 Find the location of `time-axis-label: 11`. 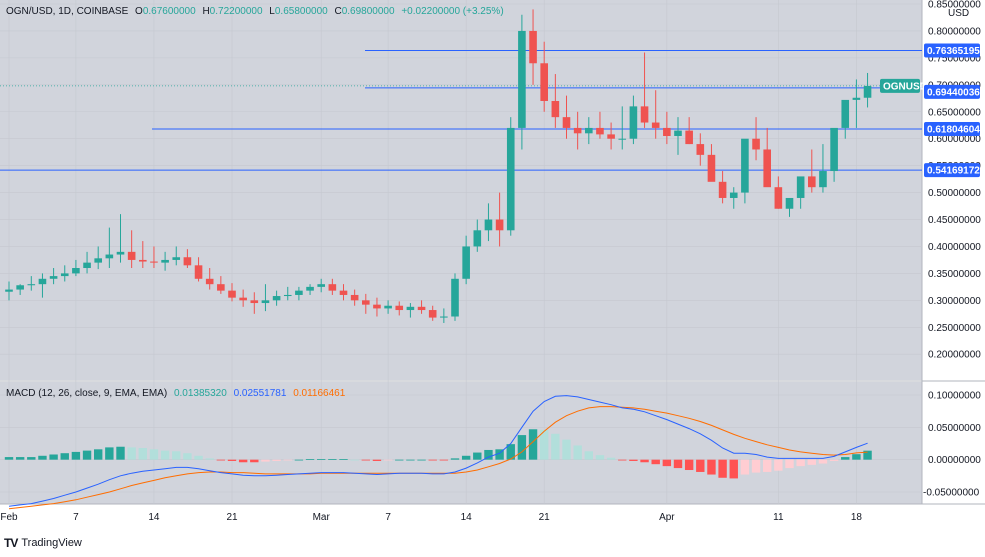

time-axis-label: 11 is located at coordinates (778, 517).